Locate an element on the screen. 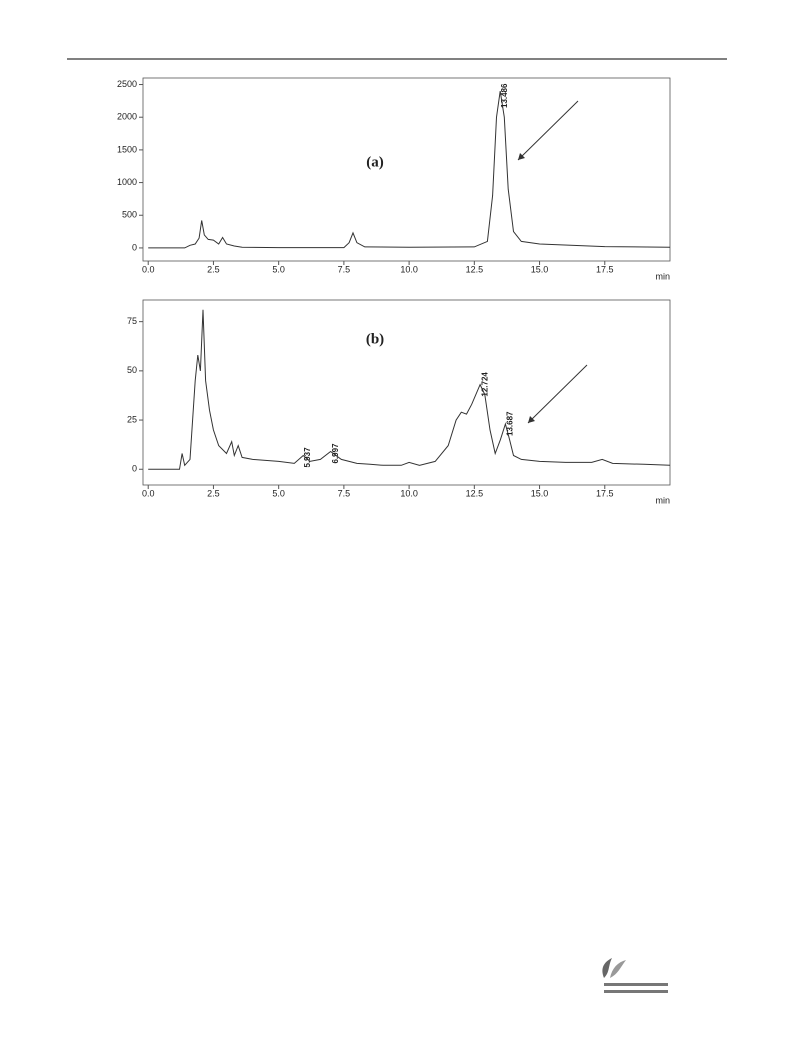 The width and height of the screenshot is (793, 1053). y-tick-label: 1000 is located at coordinates (127, 182).